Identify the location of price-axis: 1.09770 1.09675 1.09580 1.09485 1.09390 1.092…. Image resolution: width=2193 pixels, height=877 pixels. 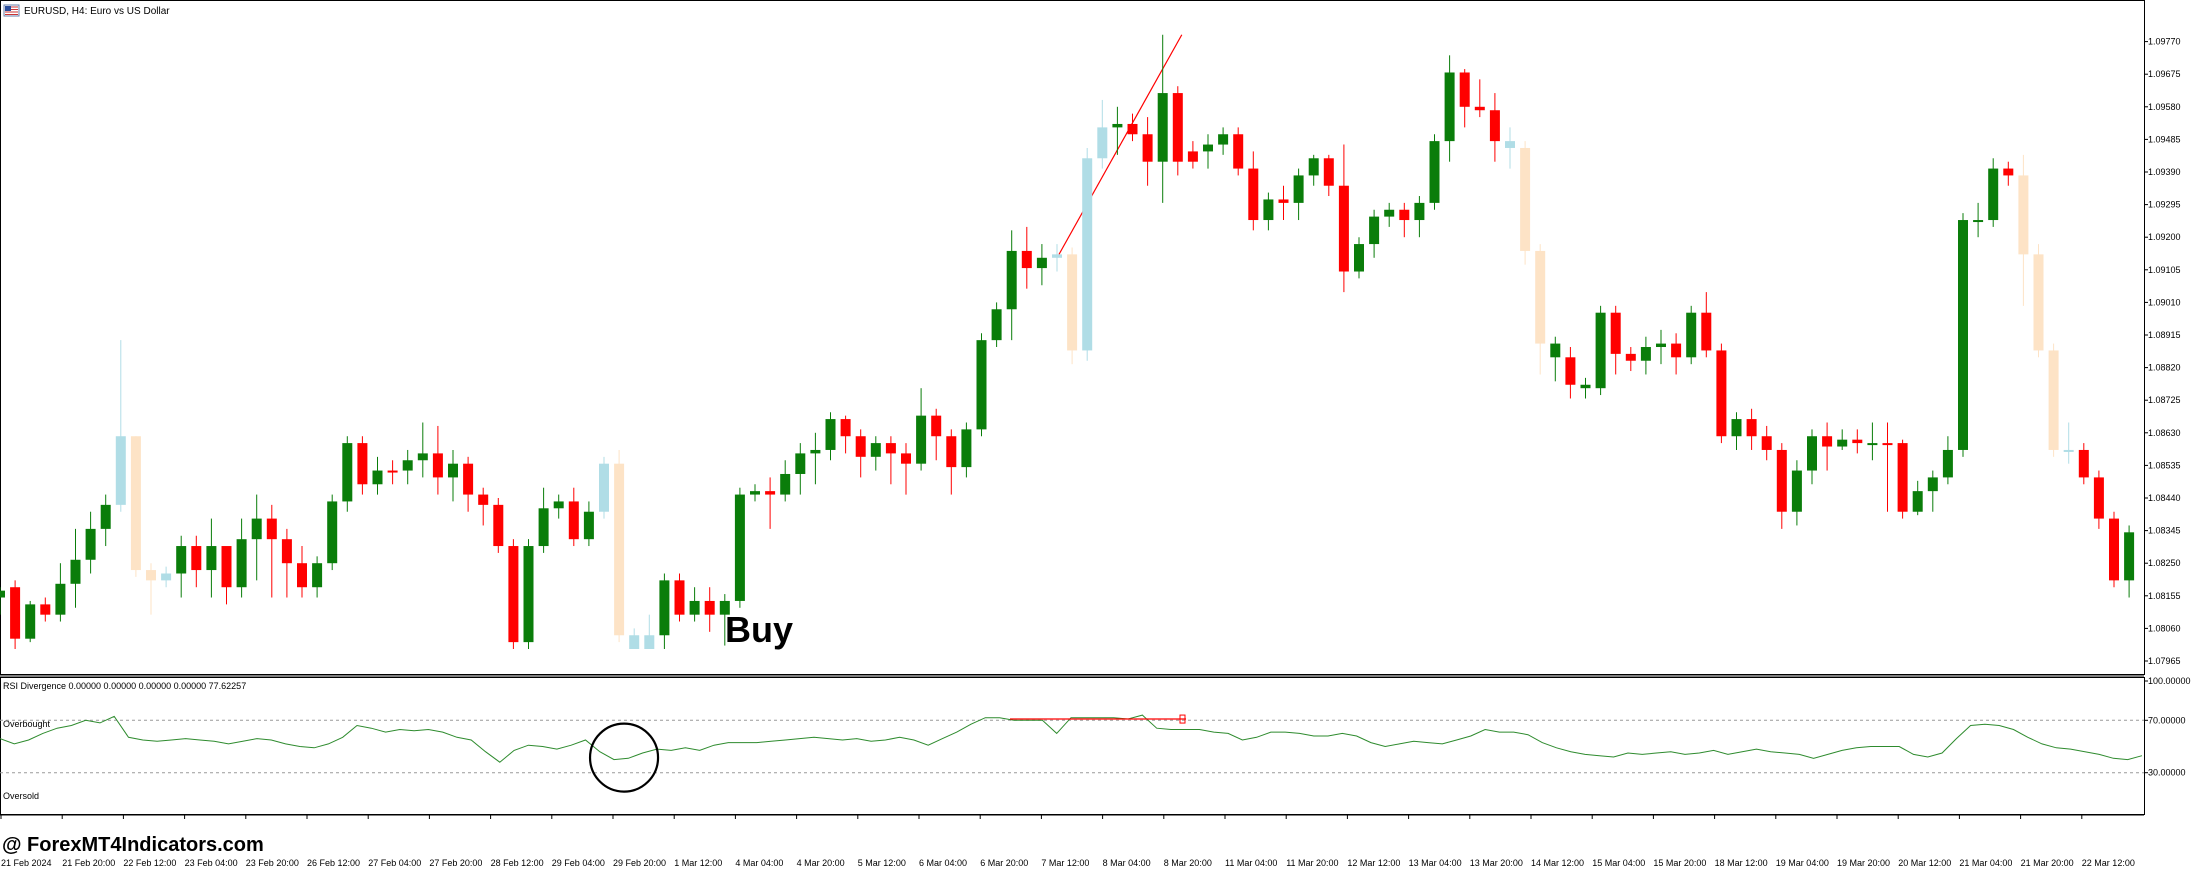
(2162, 351).